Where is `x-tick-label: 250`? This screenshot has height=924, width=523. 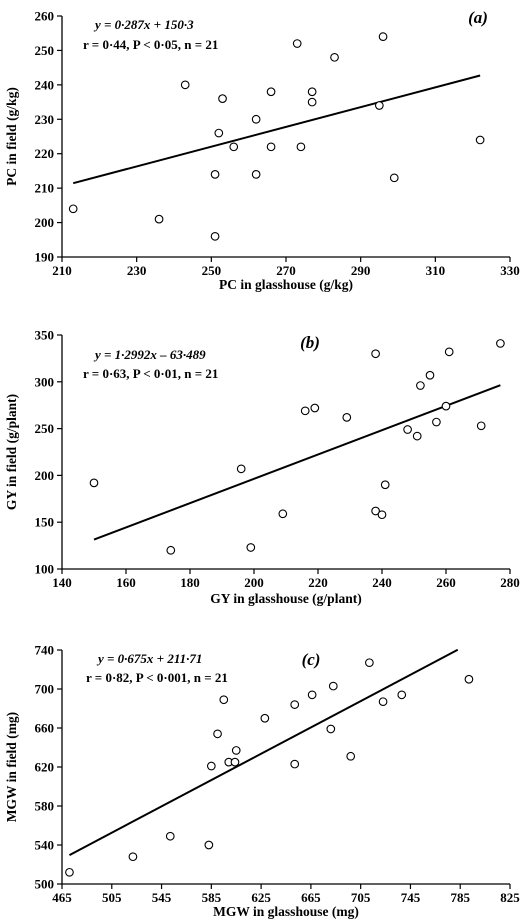 x-tick-label: 250 is located at coordinates (212, 270).